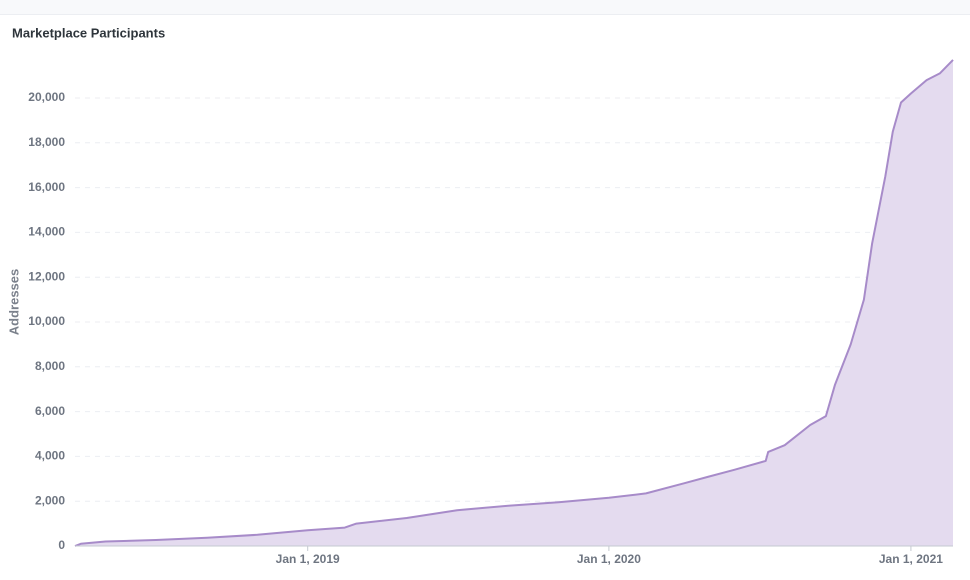 The width and height of the screenshot is (970, 580). I want to click on x-tick-label: Jan 1, 2019, so click(308, 559).